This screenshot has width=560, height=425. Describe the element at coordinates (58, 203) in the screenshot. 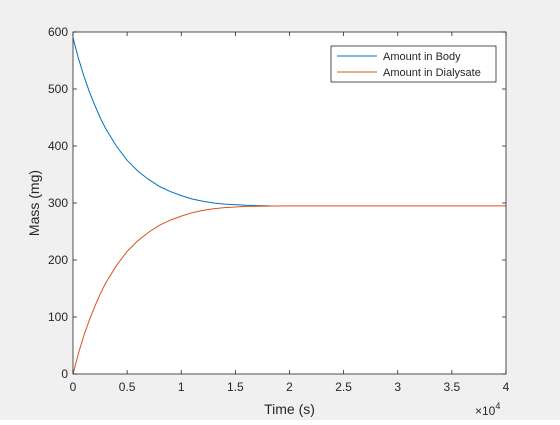

I see `y-tick-label: 300` at that location.